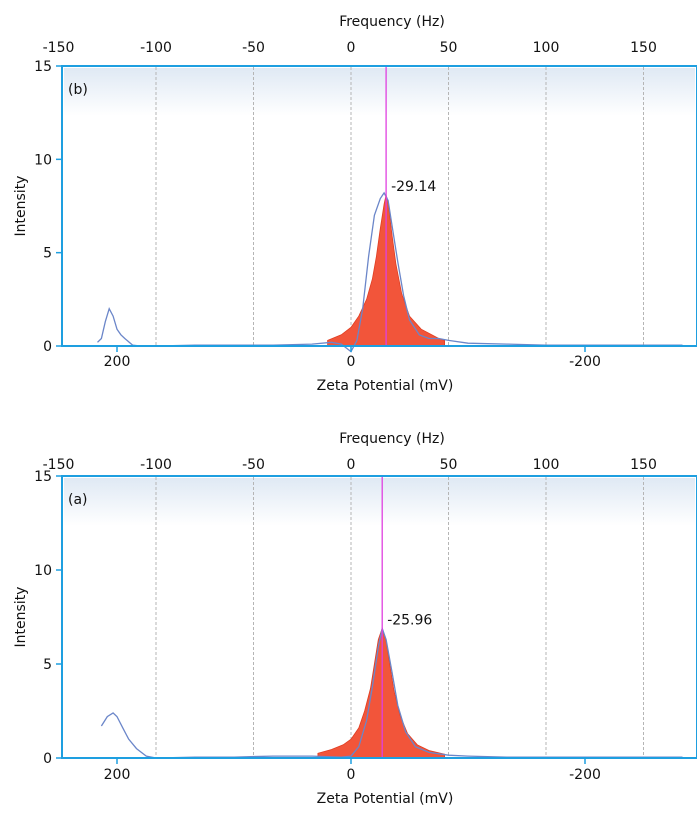  Describe the element at coordinates (78, 500) in the screenshot. I see `panel-label: (a)` at that location.